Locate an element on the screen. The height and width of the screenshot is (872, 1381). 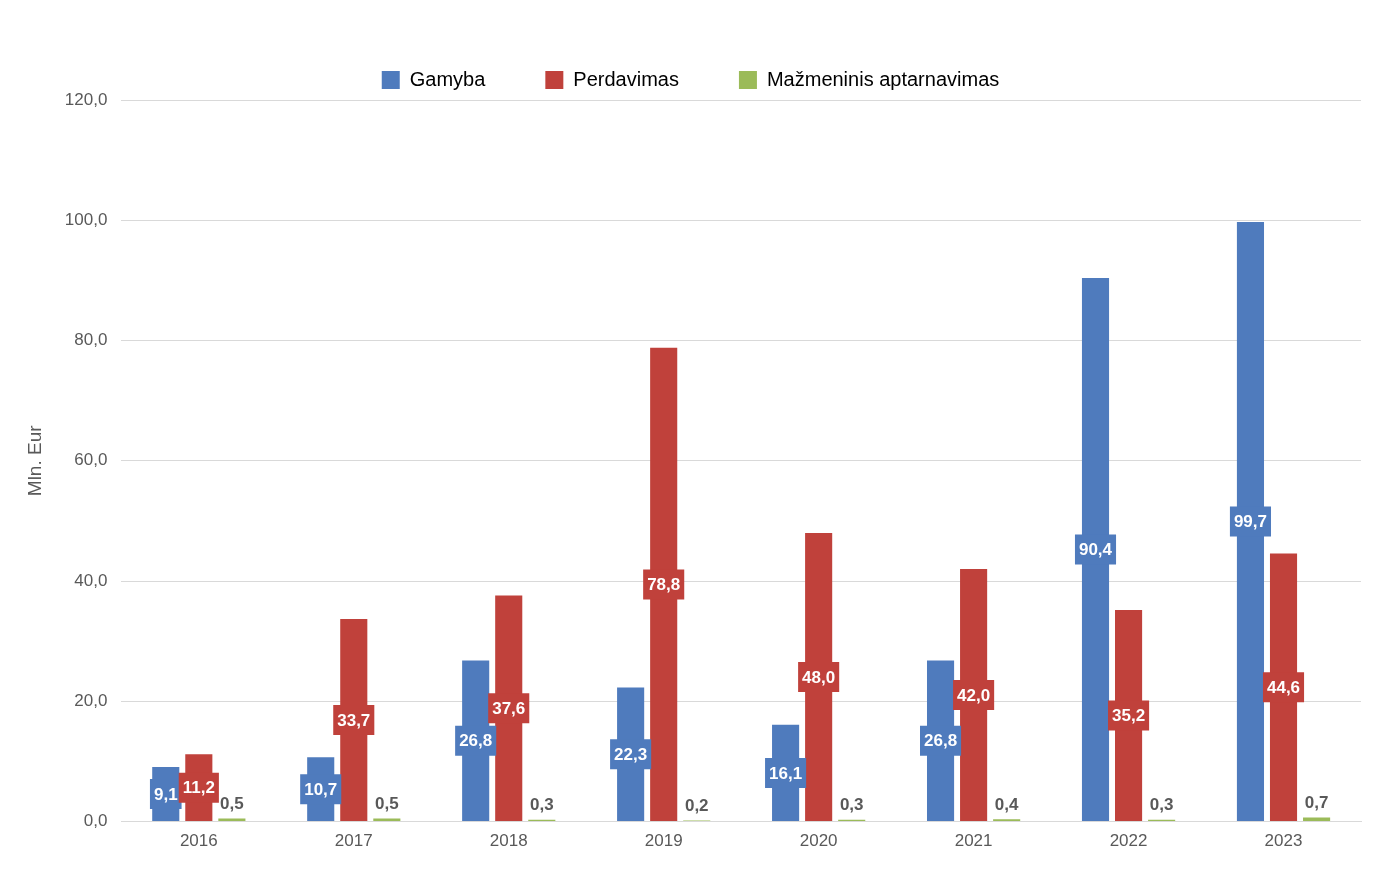
legend-label: Mažmeninis aptarnavimas is located at coordinates (883, 78).